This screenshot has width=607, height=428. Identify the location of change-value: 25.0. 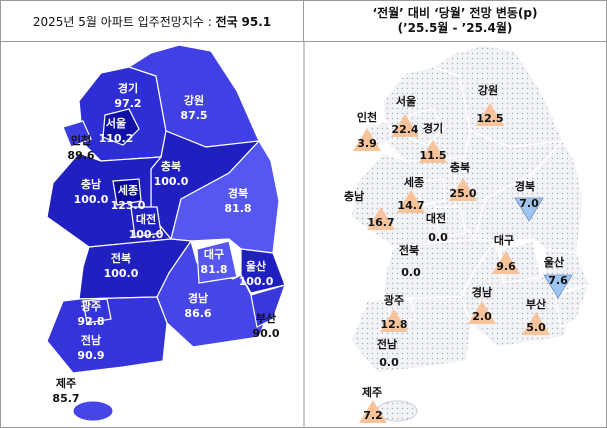
(462, 193).